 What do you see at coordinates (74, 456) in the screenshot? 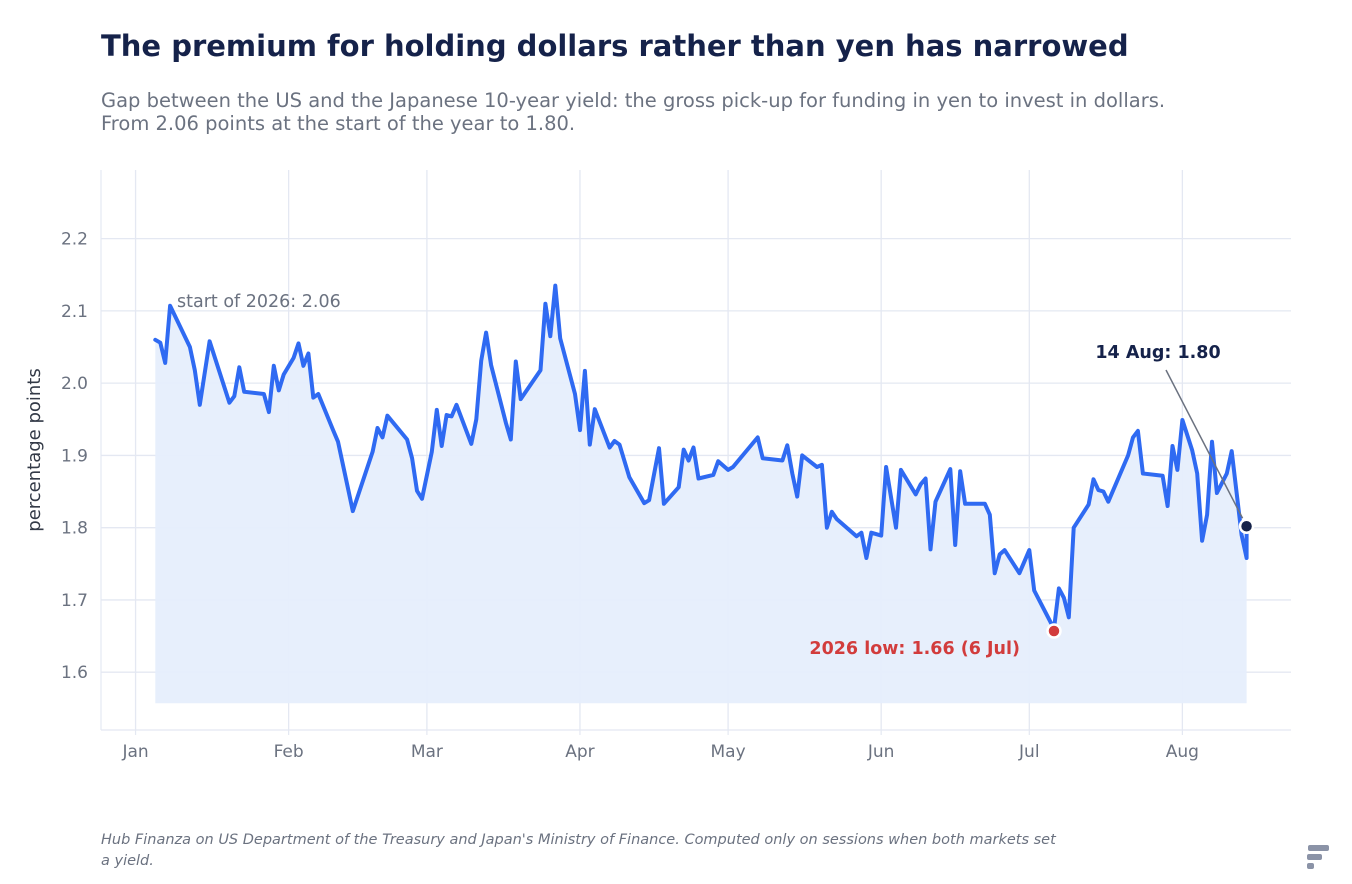
I see `y-tick-label: 1.9` at bounding box center [74, 456].